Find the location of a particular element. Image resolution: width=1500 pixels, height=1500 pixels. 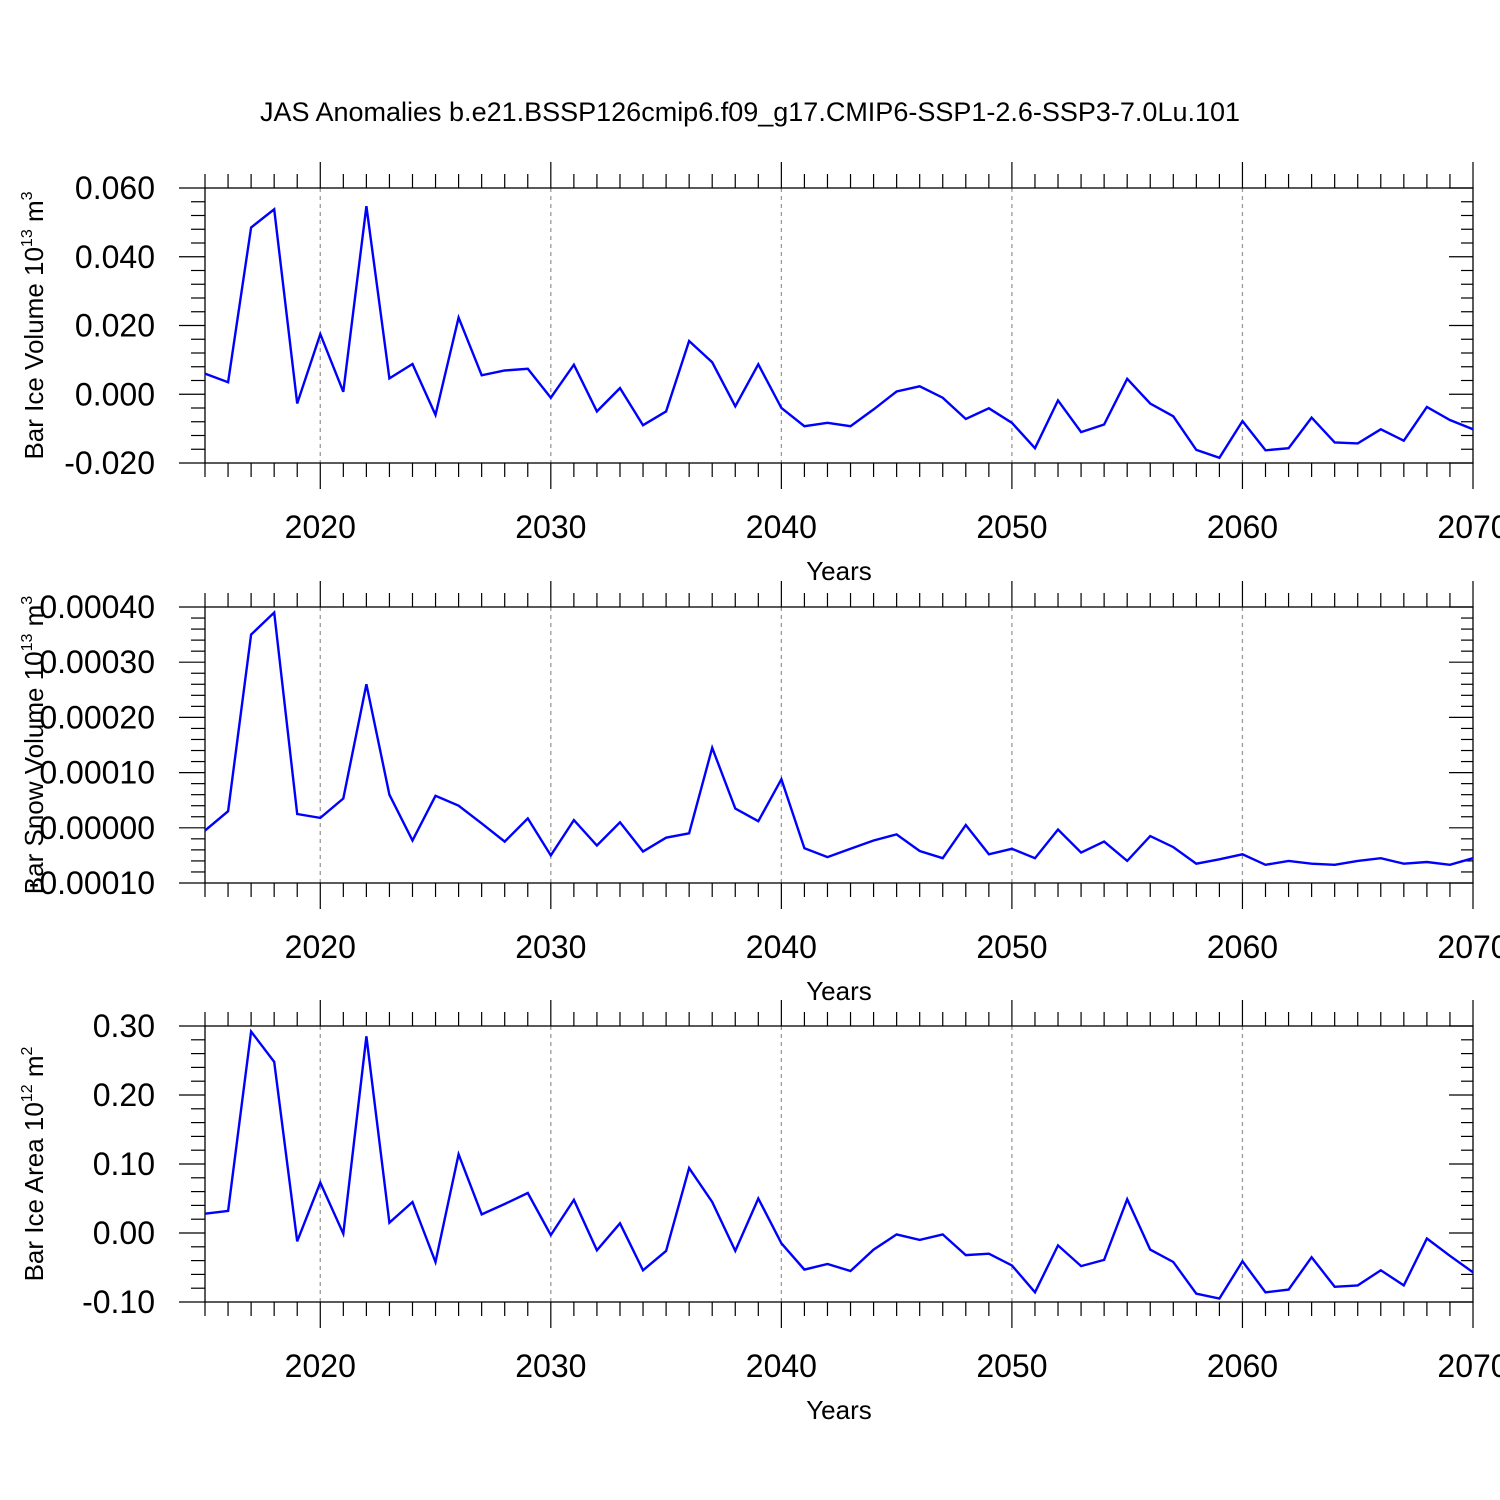

y-tick-label: 0.00010 is located at coordinates (97, 773).